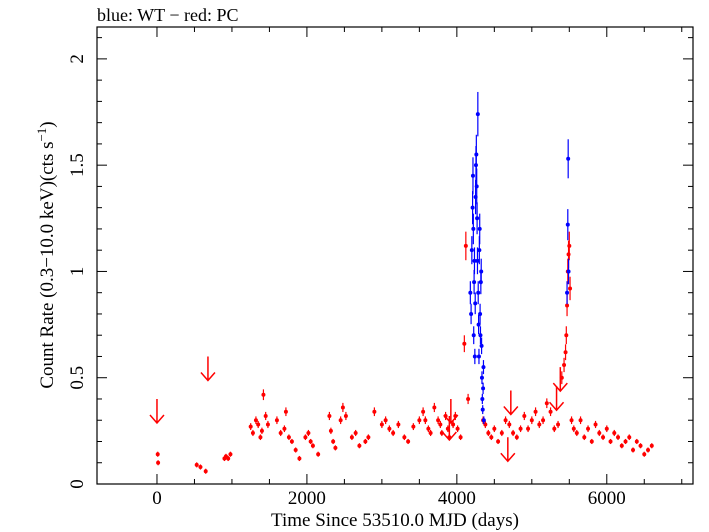 Image resolution: width=709 pixels, height=532 pixels. Describe the element at coordinates (77, 272) in the screenshot. I see `y-tick-label: 1` at that location.